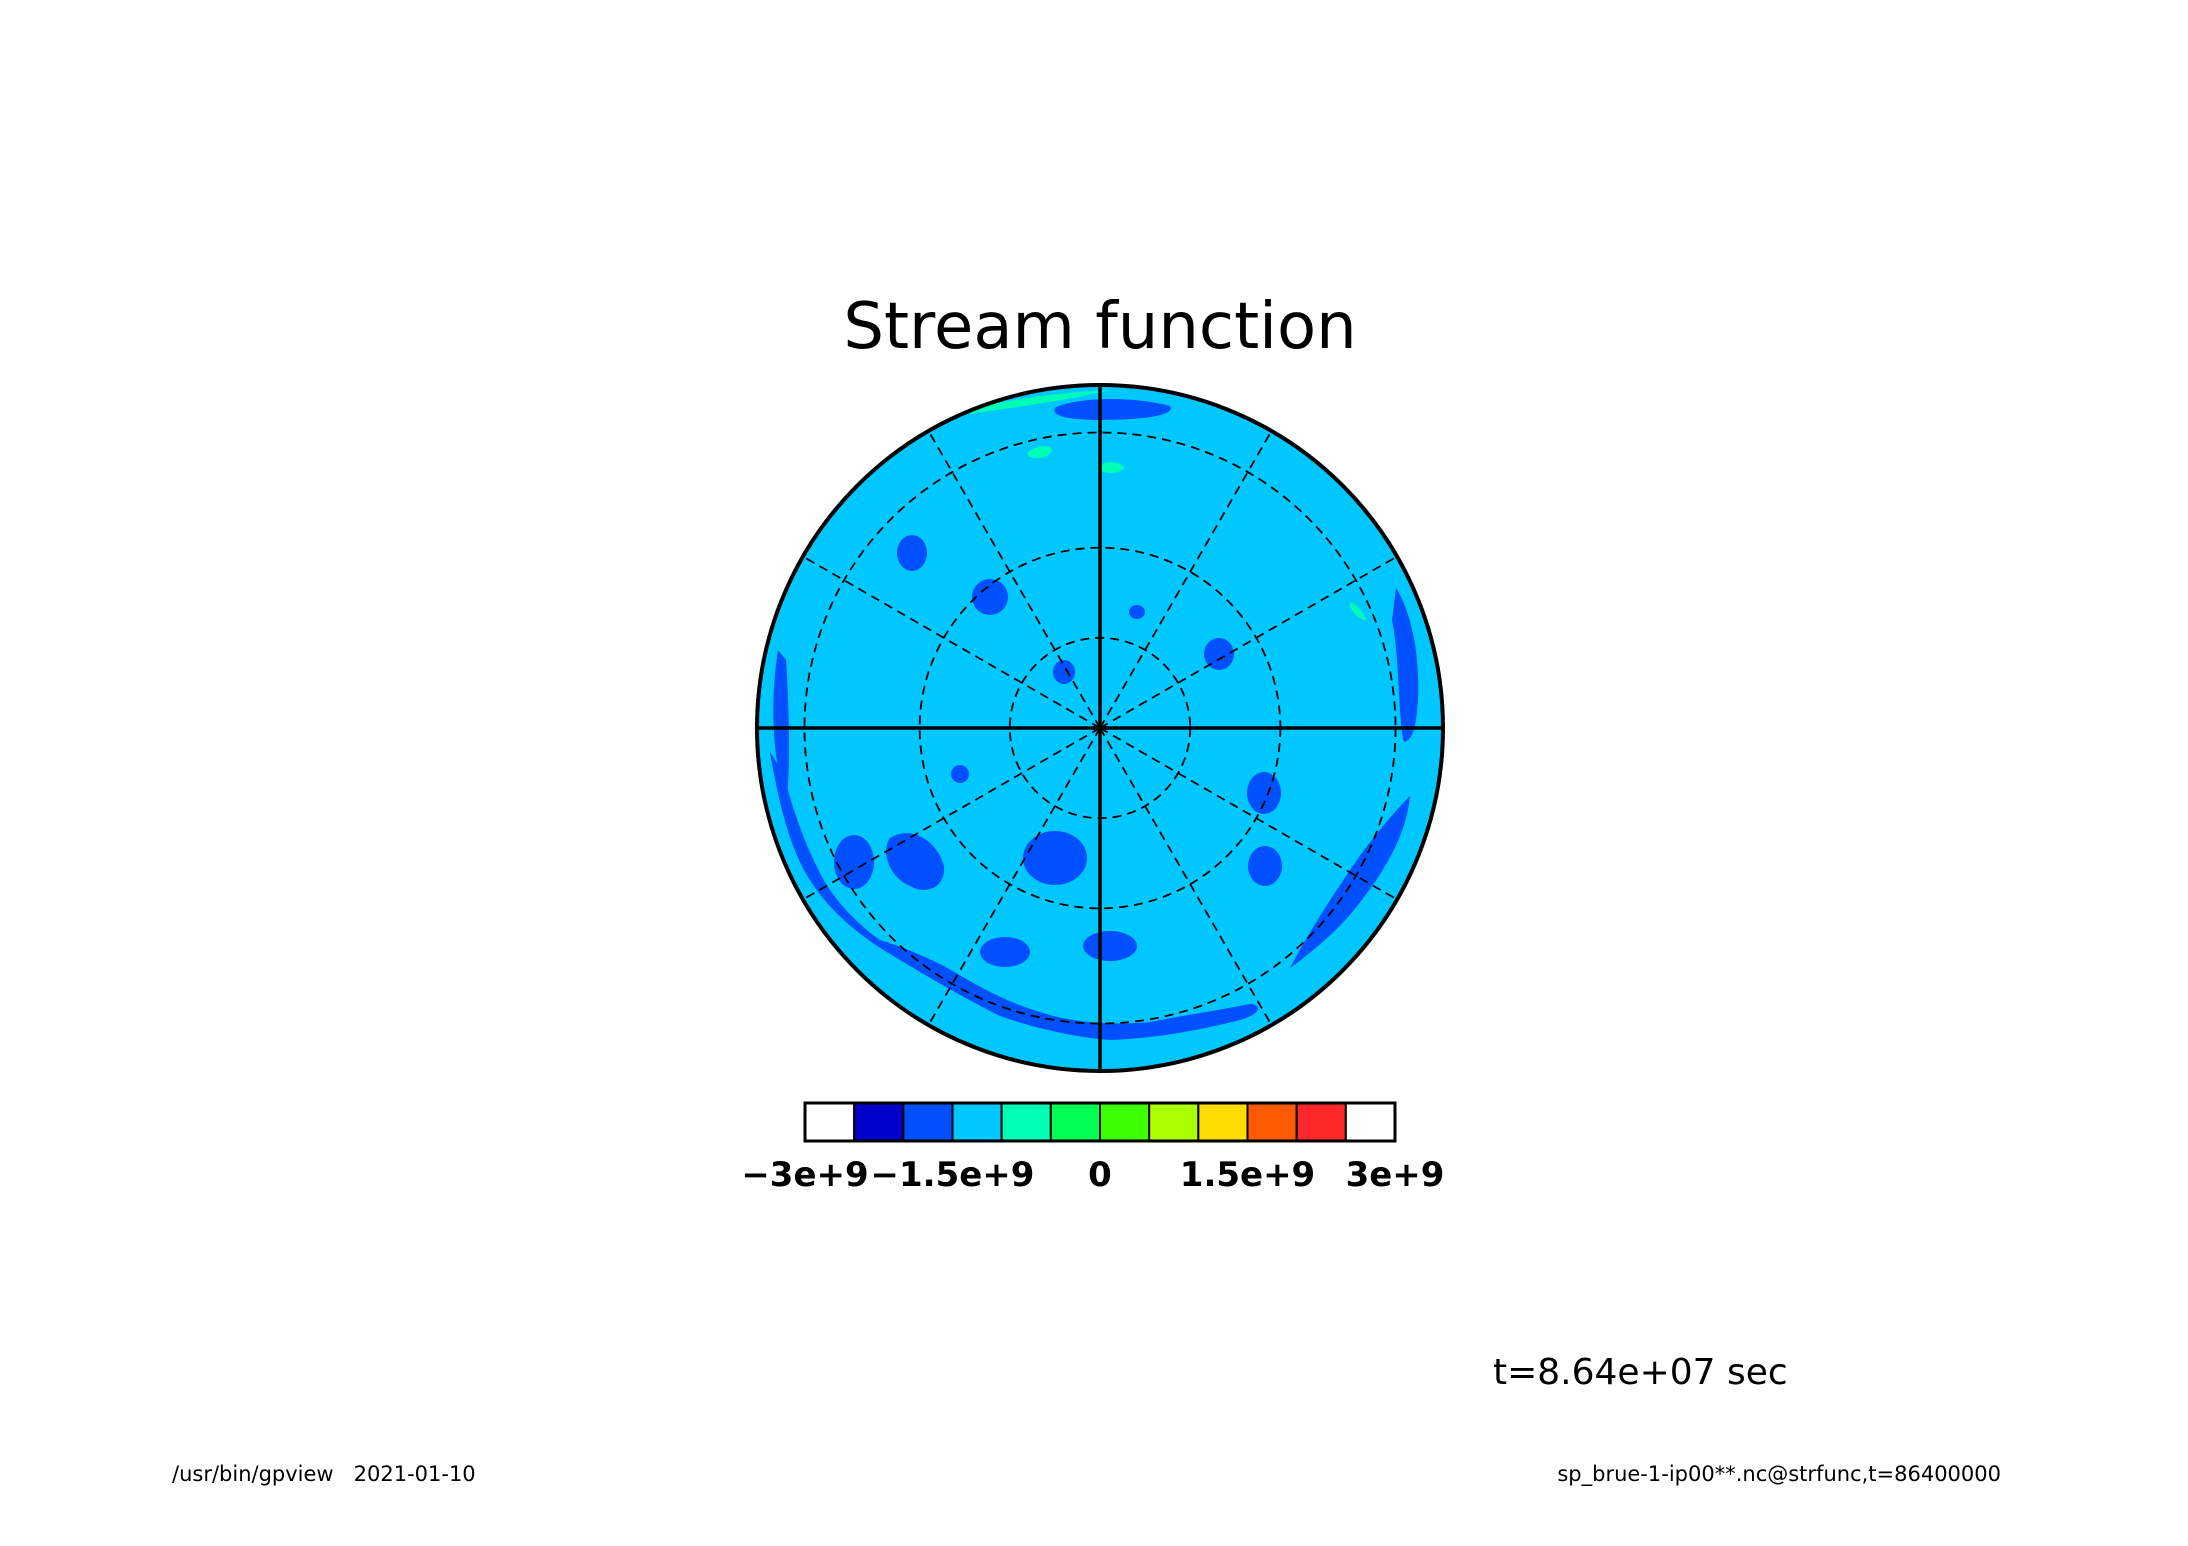 This screenshot has width=2188, height=1546. Describe the element at coordinates (804, 1175) in the screenshot. I see `colorbar-tick-label: −3e+9` at that location.